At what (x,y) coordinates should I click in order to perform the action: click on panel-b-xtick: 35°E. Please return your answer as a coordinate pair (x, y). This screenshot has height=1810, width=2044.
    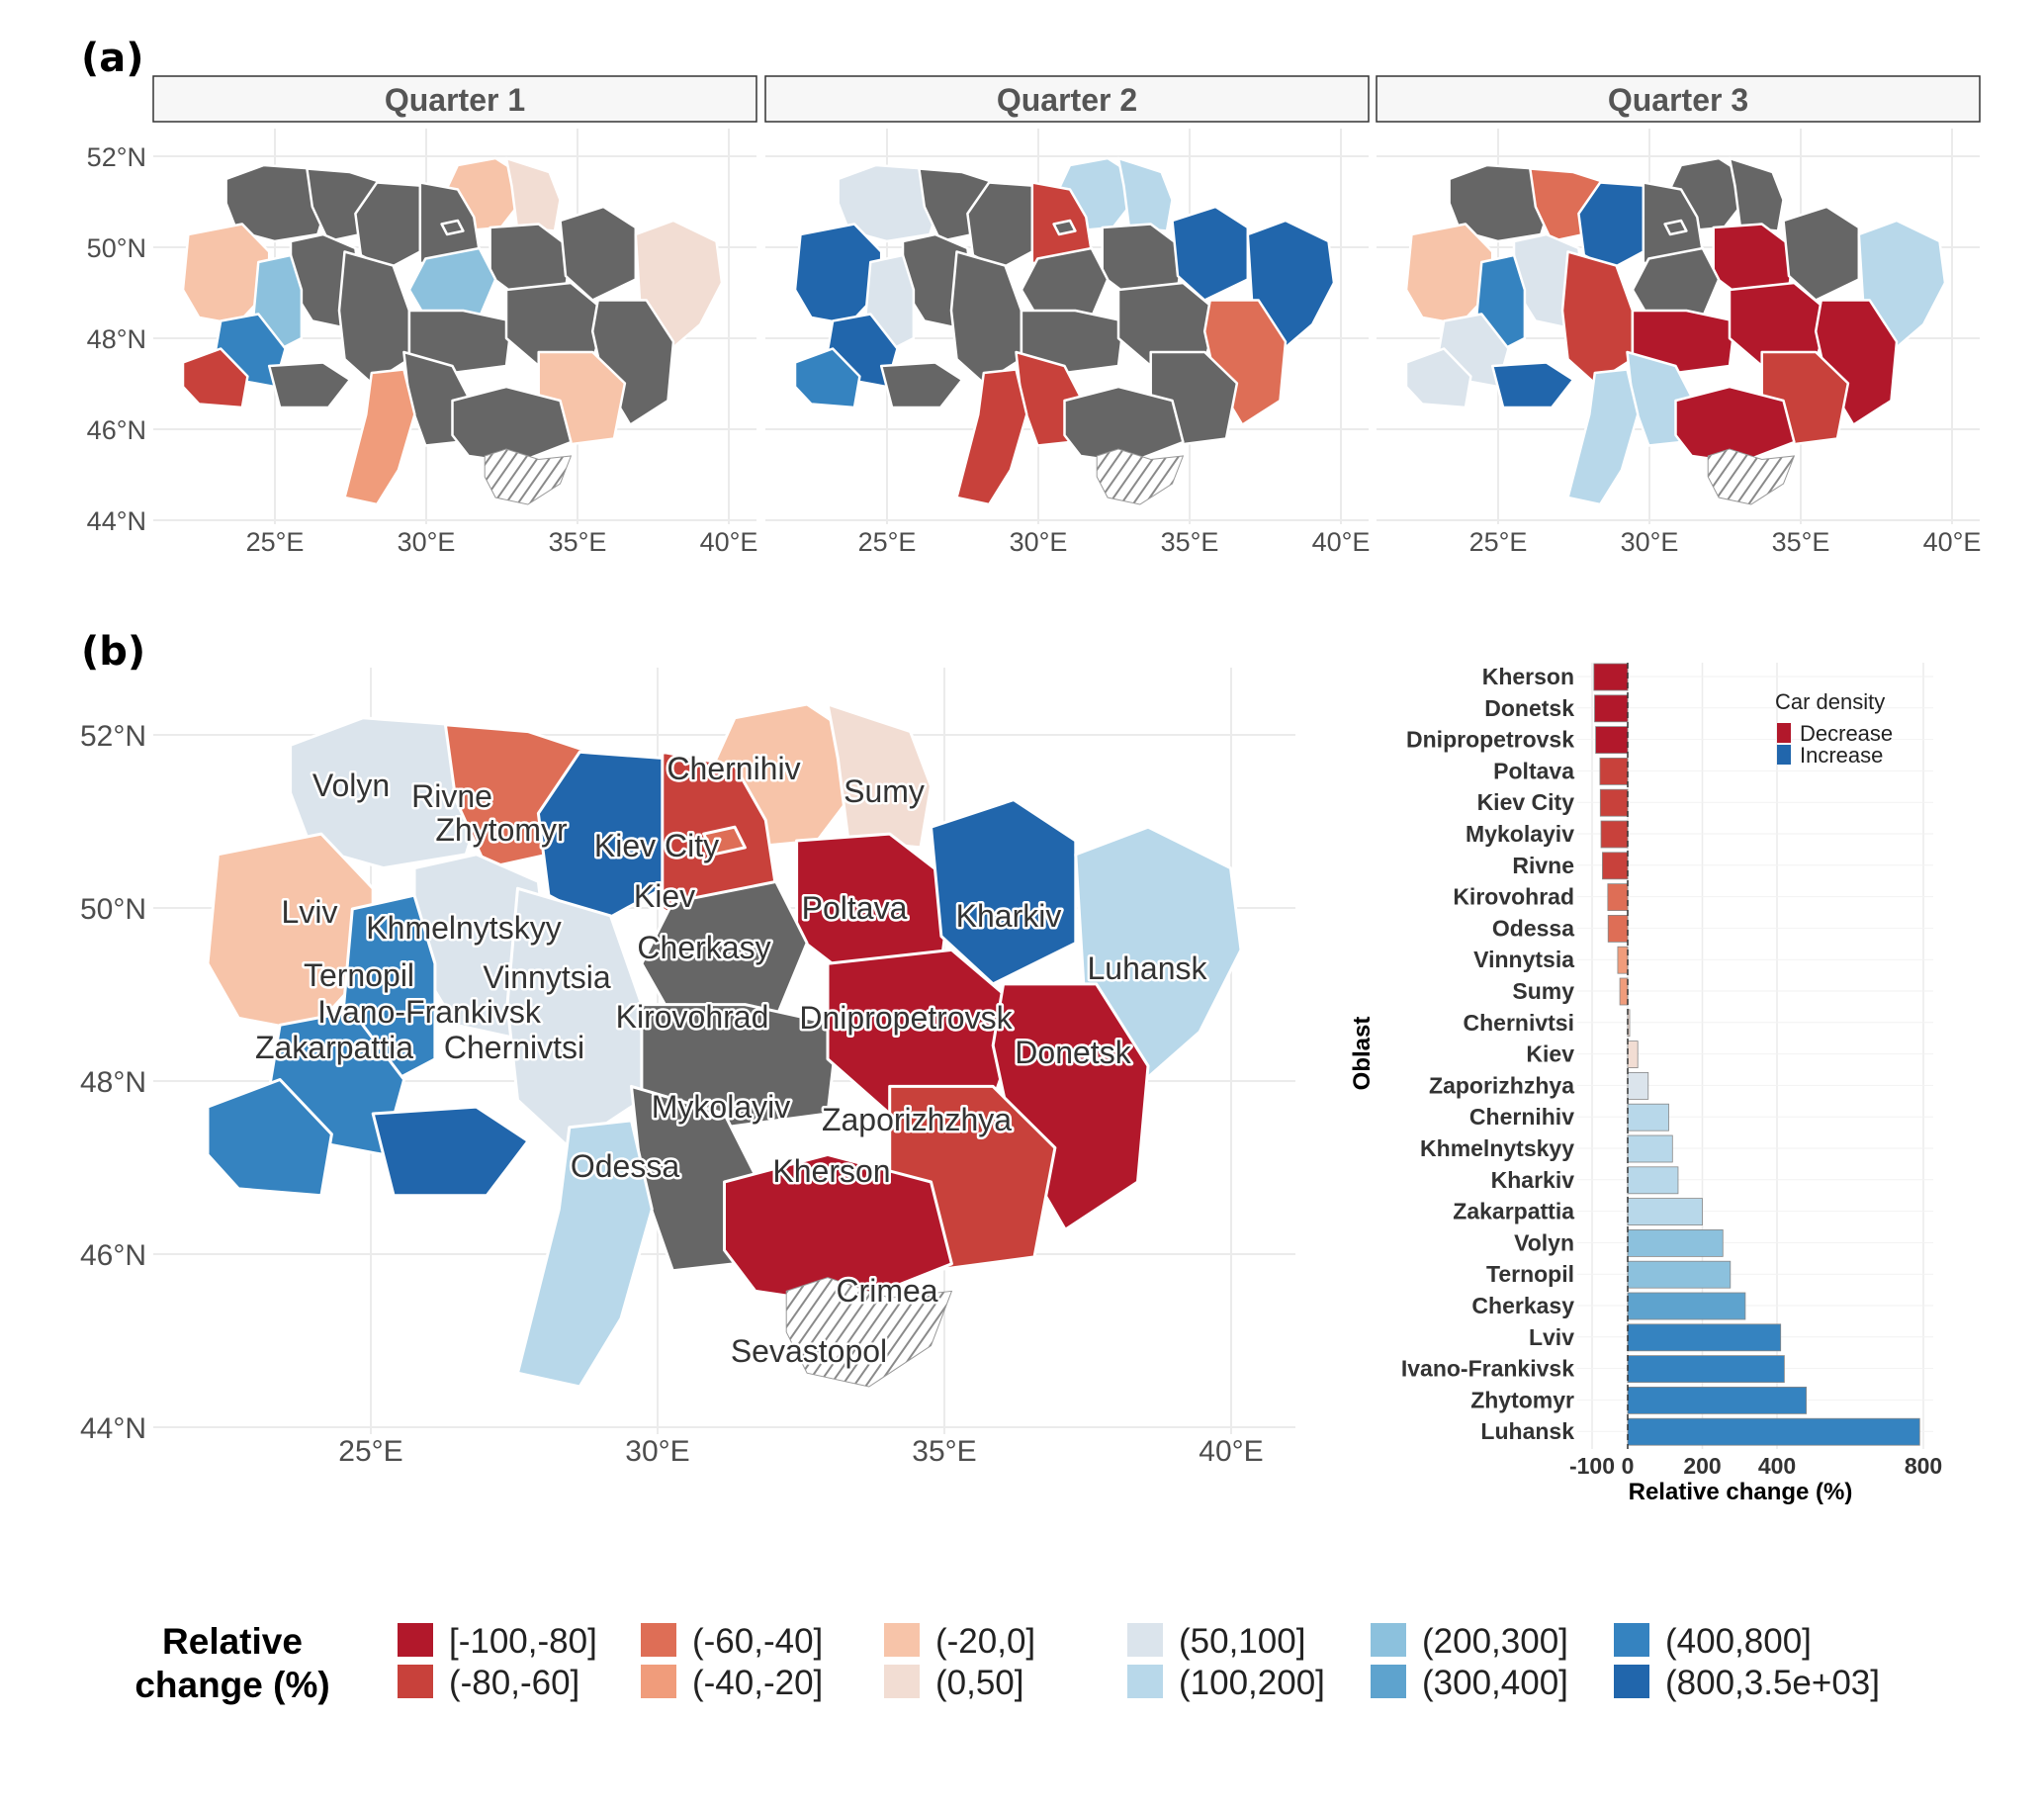
    Looking at the image, I should click on (944, 1451).